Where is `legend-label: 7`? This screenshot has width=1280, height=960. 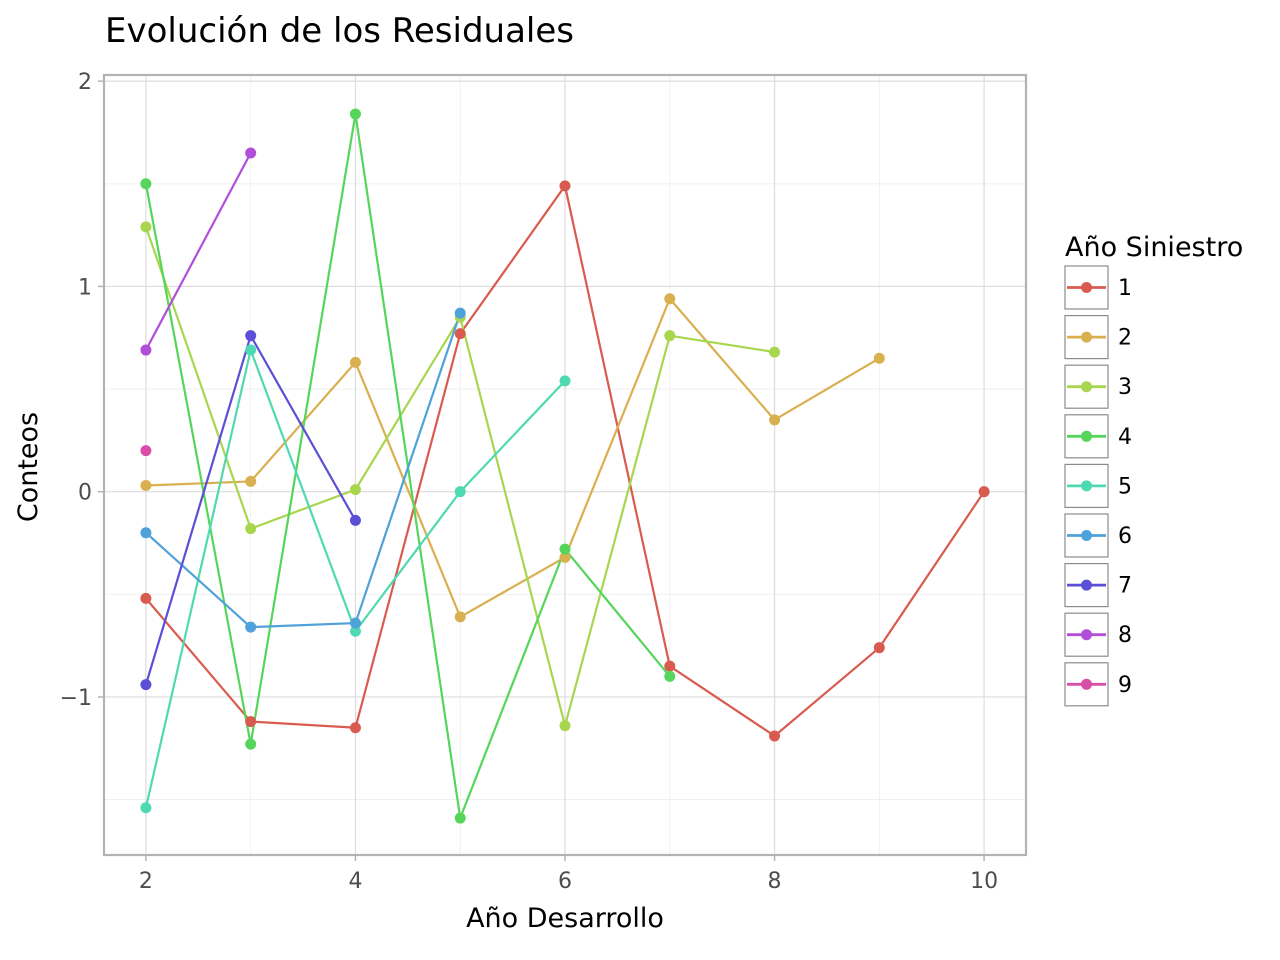 legend-label: 7 is located at coordinates (1125, 586).